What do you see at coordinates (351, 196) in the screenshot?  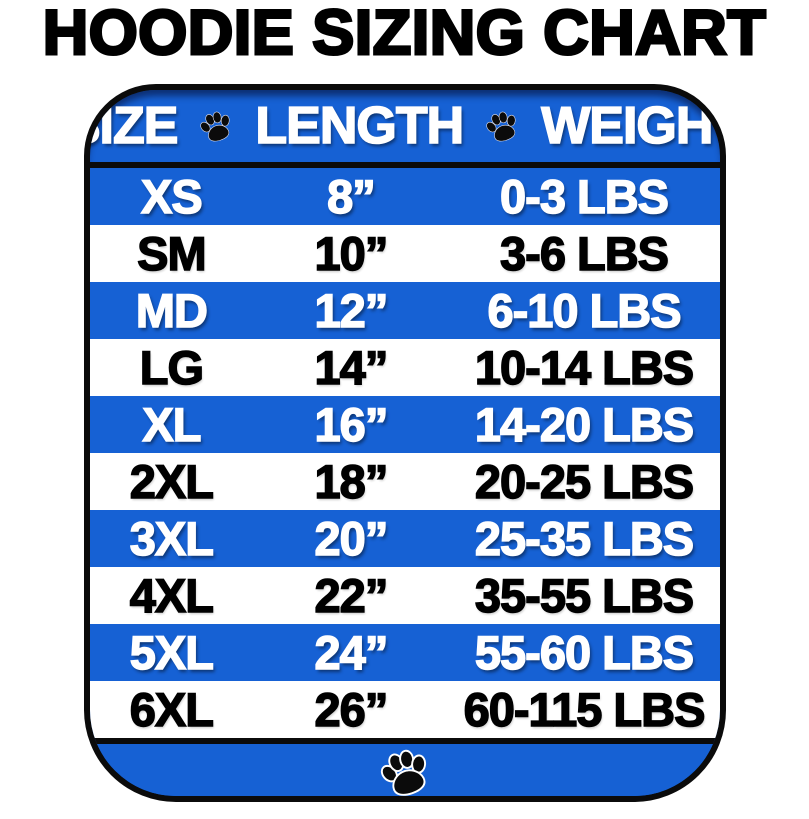 I see `cell-length: 8”` at bounding box center [351, 196].